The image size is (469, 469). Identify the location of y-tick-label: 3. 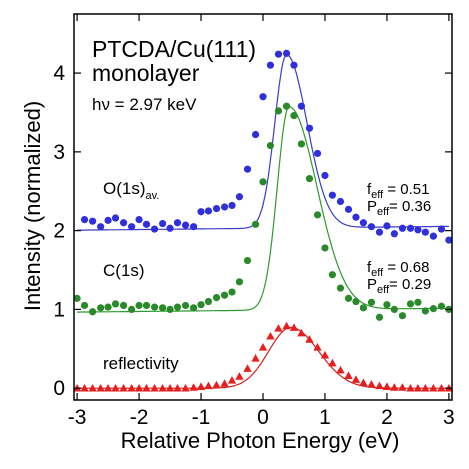
(59, 152).